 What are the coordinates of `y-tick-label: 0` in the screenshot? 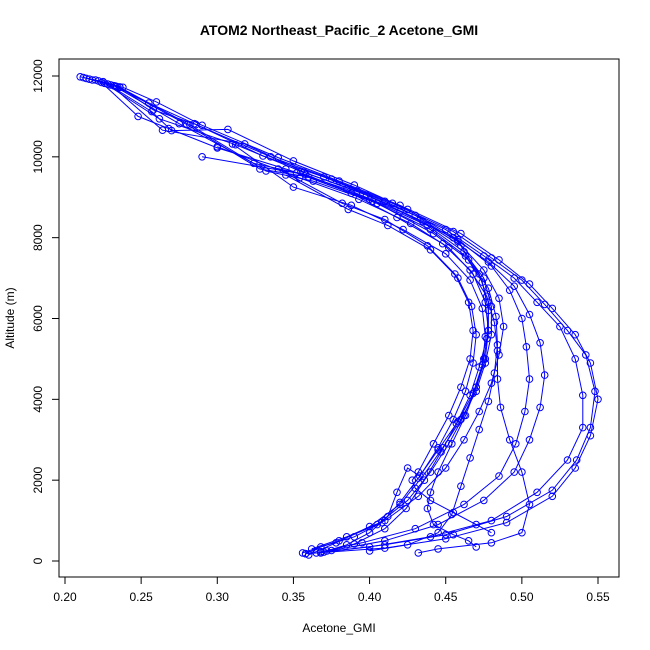 It's located at (38, 560).